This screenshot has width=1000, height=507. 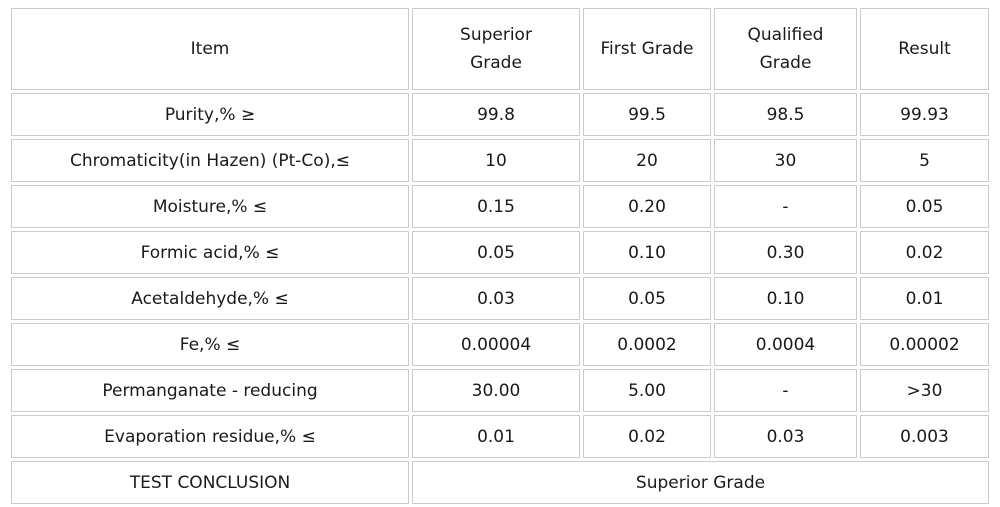 What do you see at coordinates (210, 252) in the screenshot?
I see `item-cell: Formic acid,% ≤` at bounding box center [210, 252].